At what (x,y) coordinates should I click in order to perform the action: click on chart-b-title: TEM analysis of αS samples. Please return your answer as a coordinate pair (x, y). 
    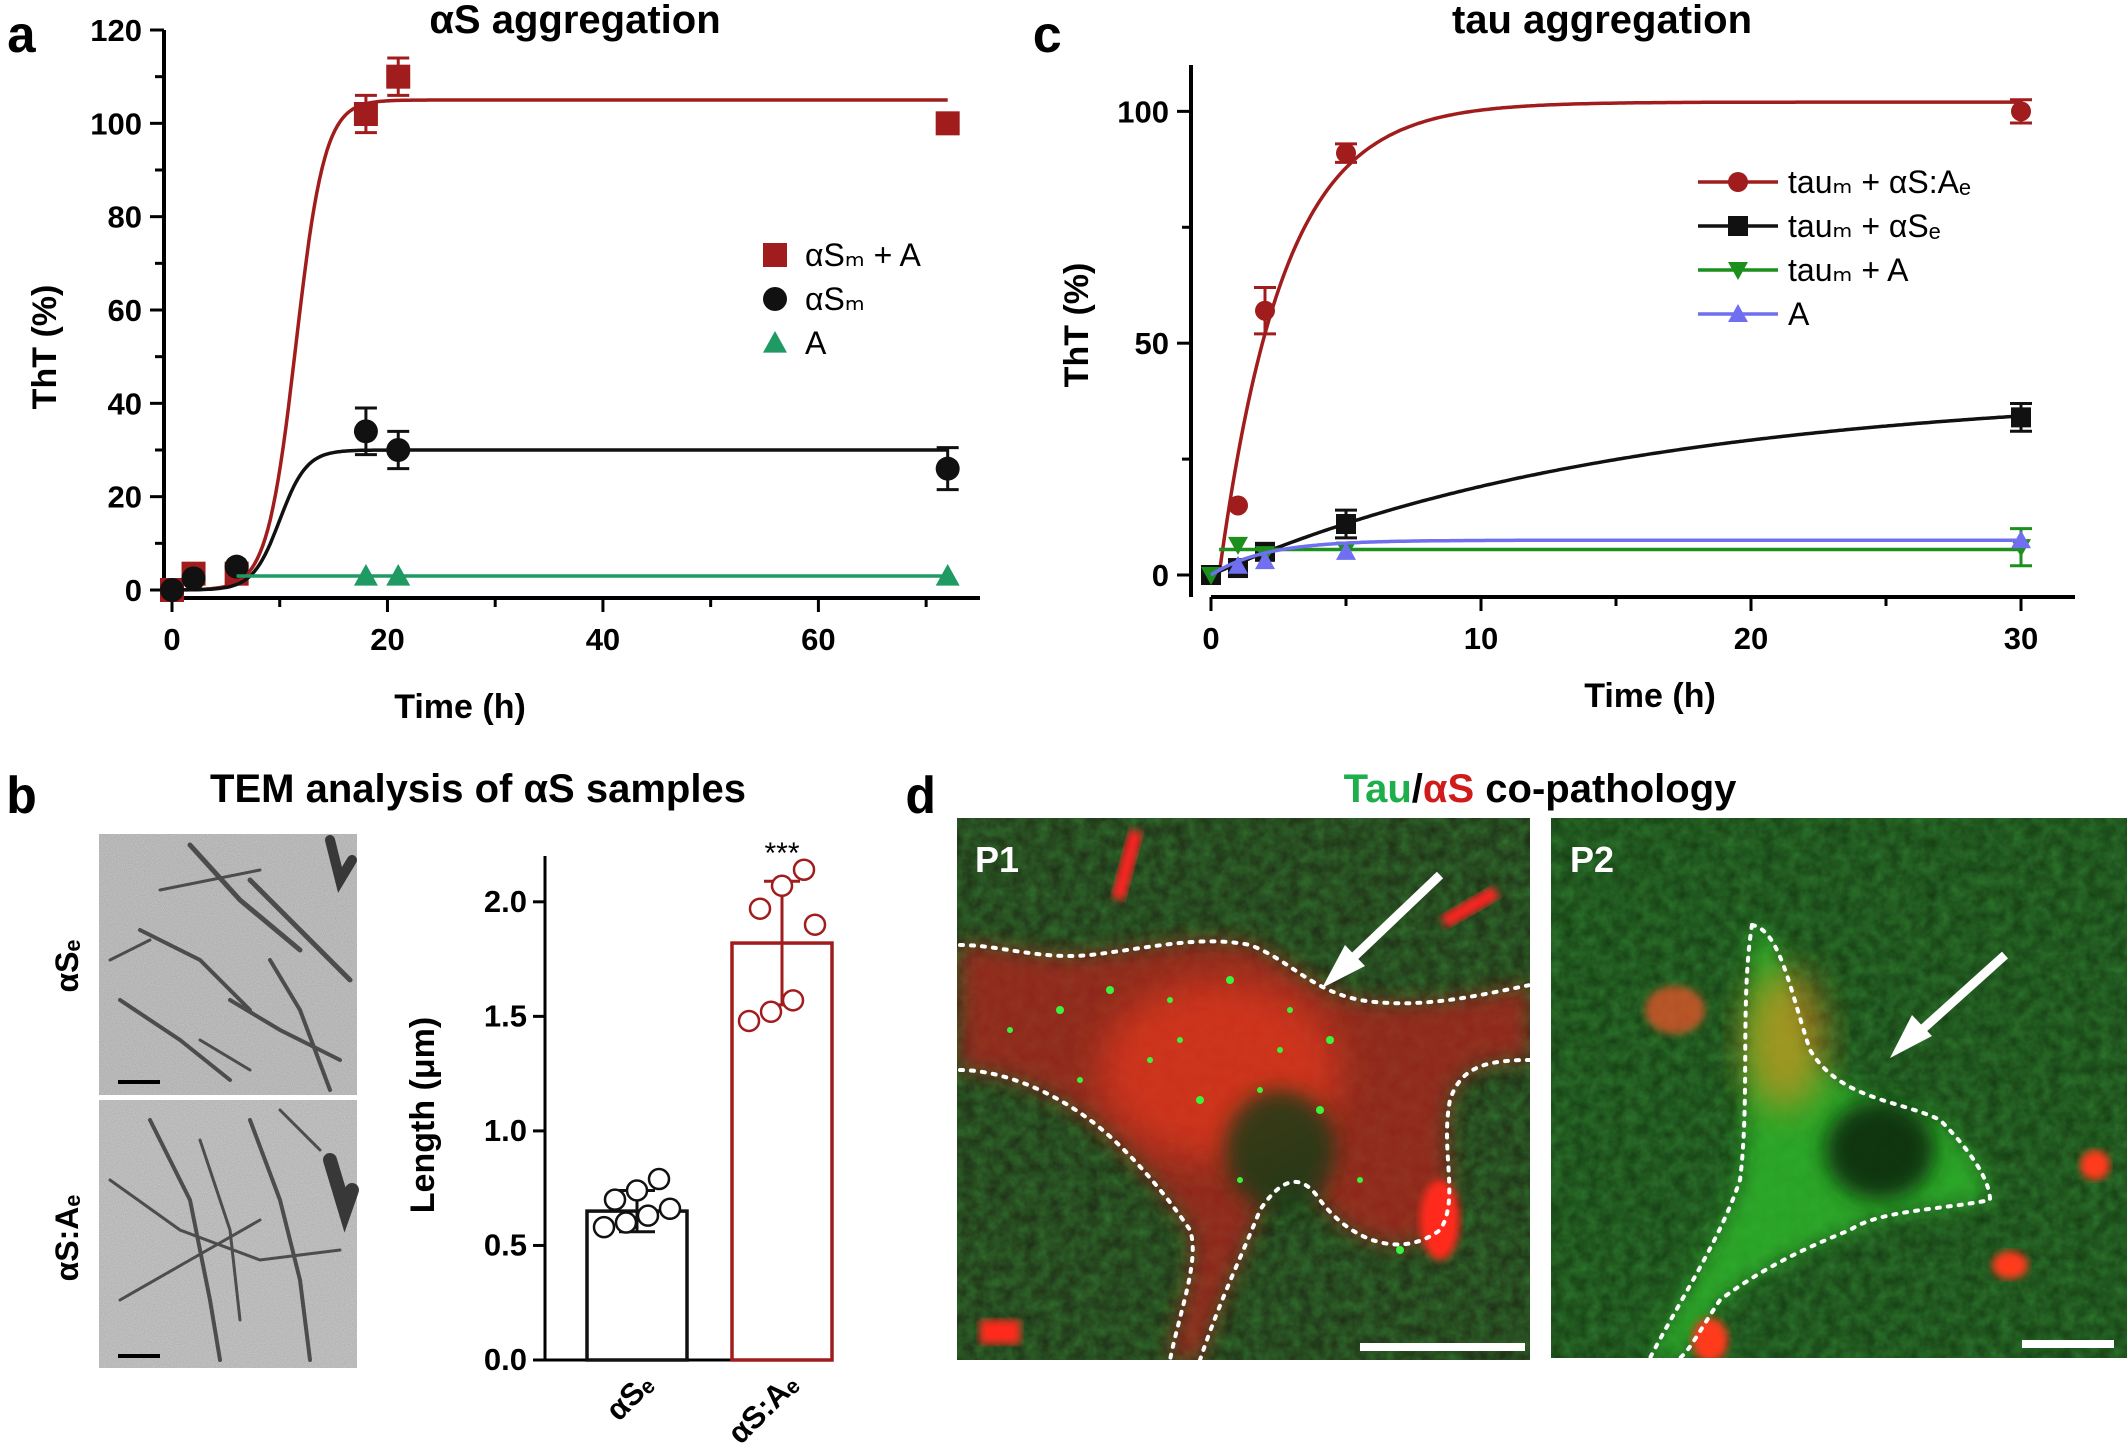
    Looking at the image, I should click on (478, 789).